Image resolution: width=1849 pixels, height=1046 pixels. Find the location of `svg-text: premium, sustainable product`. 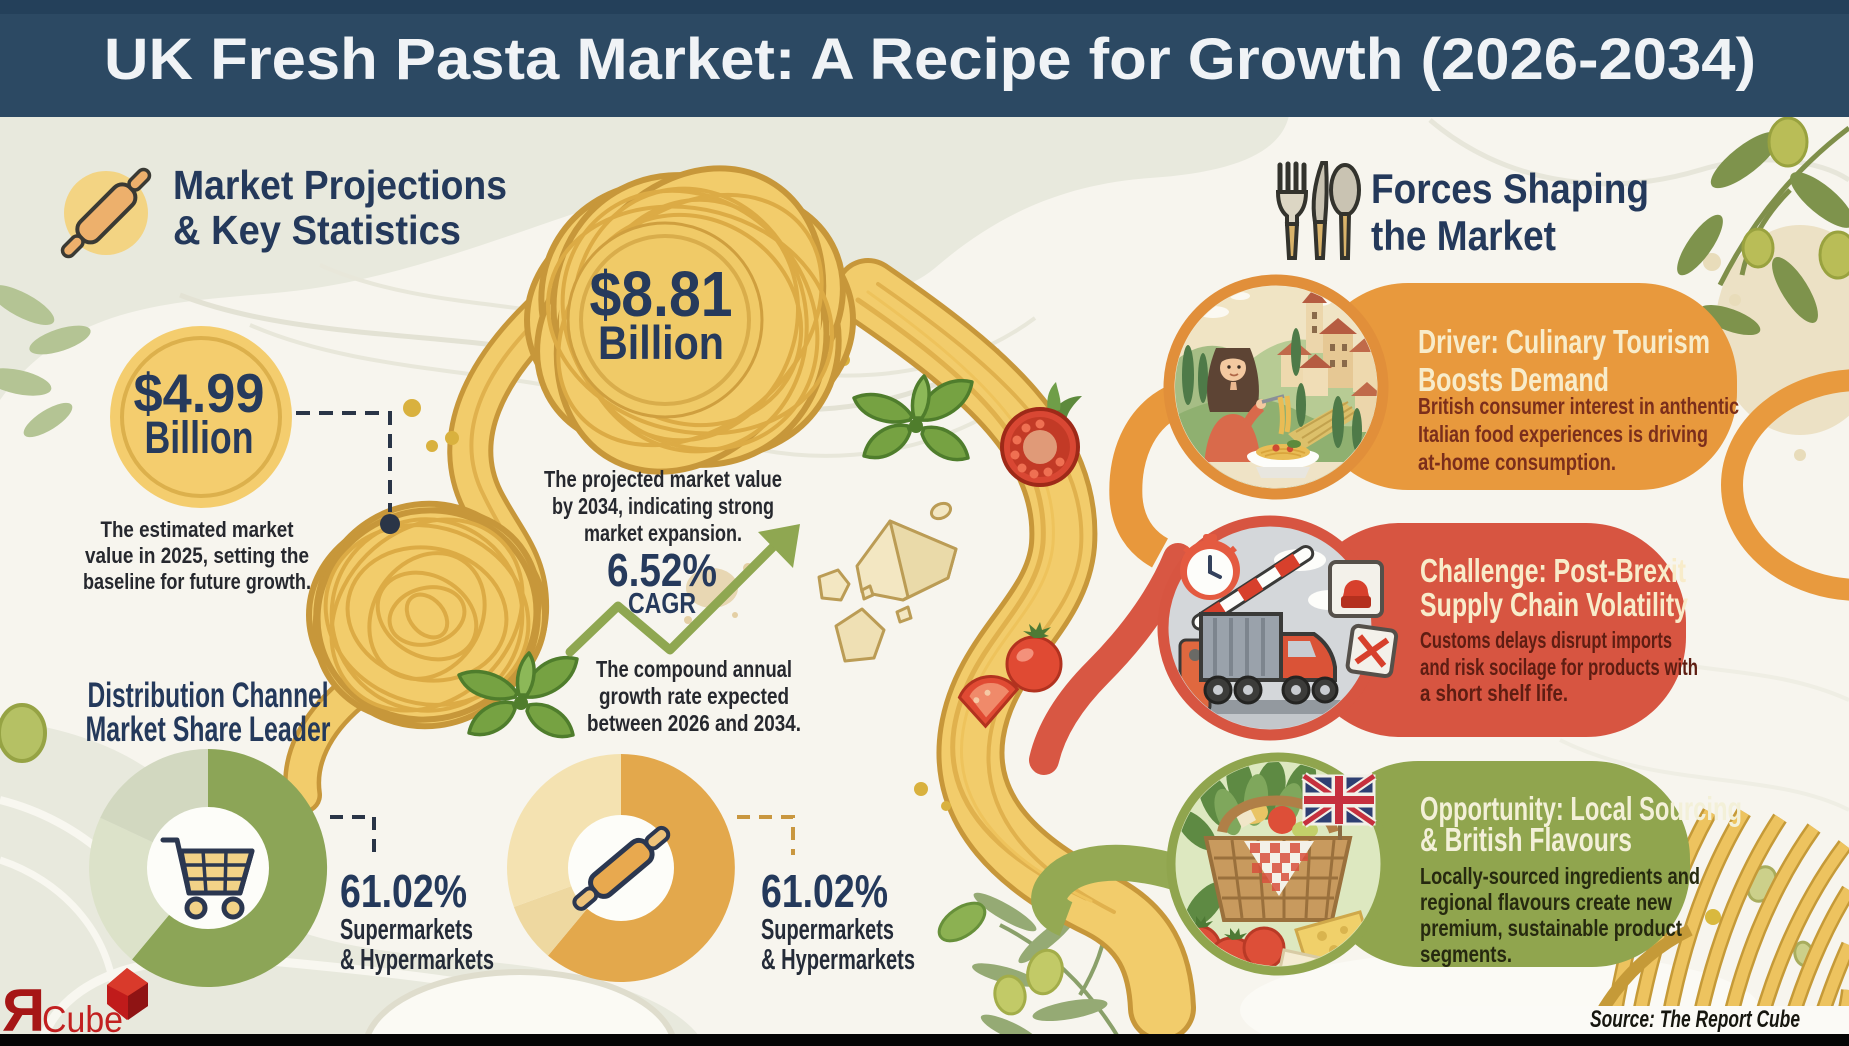

svg-text: premium, sustainable product is located at coordinates (1551, 928).